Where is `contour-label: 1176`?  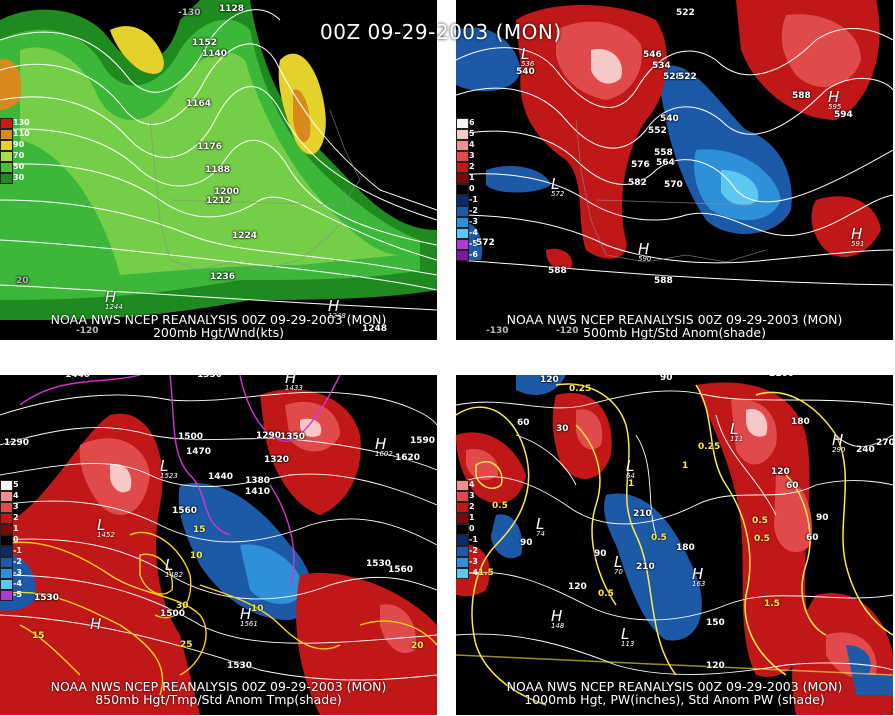
contour-label: 1176 is located at coordinates (210, 147).